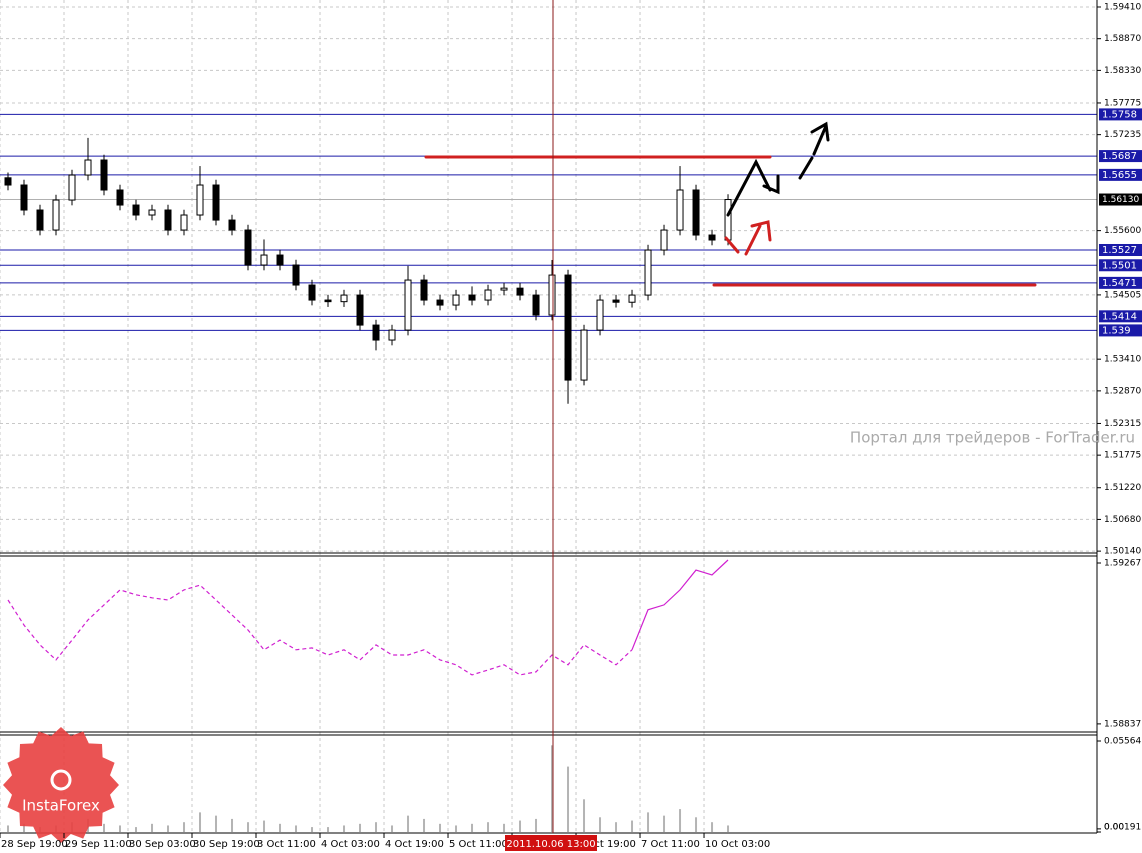 This screenshot has height=853, width=1142. Describe the element at coordinates (1122, 7) in the screenshot. I see `y-tick-label: 1.59410` at that location.